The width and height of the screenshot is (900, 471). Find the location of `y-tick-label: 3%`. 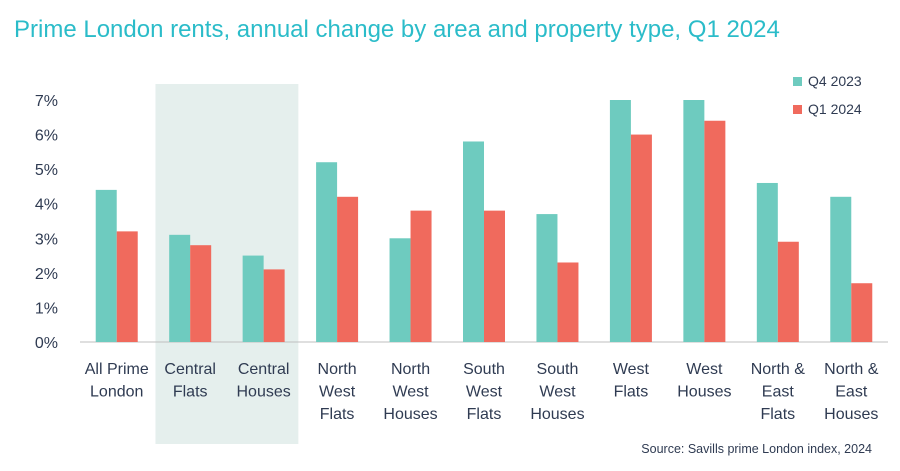

y-tick-label: 3% is located at coordinates (46, 239).